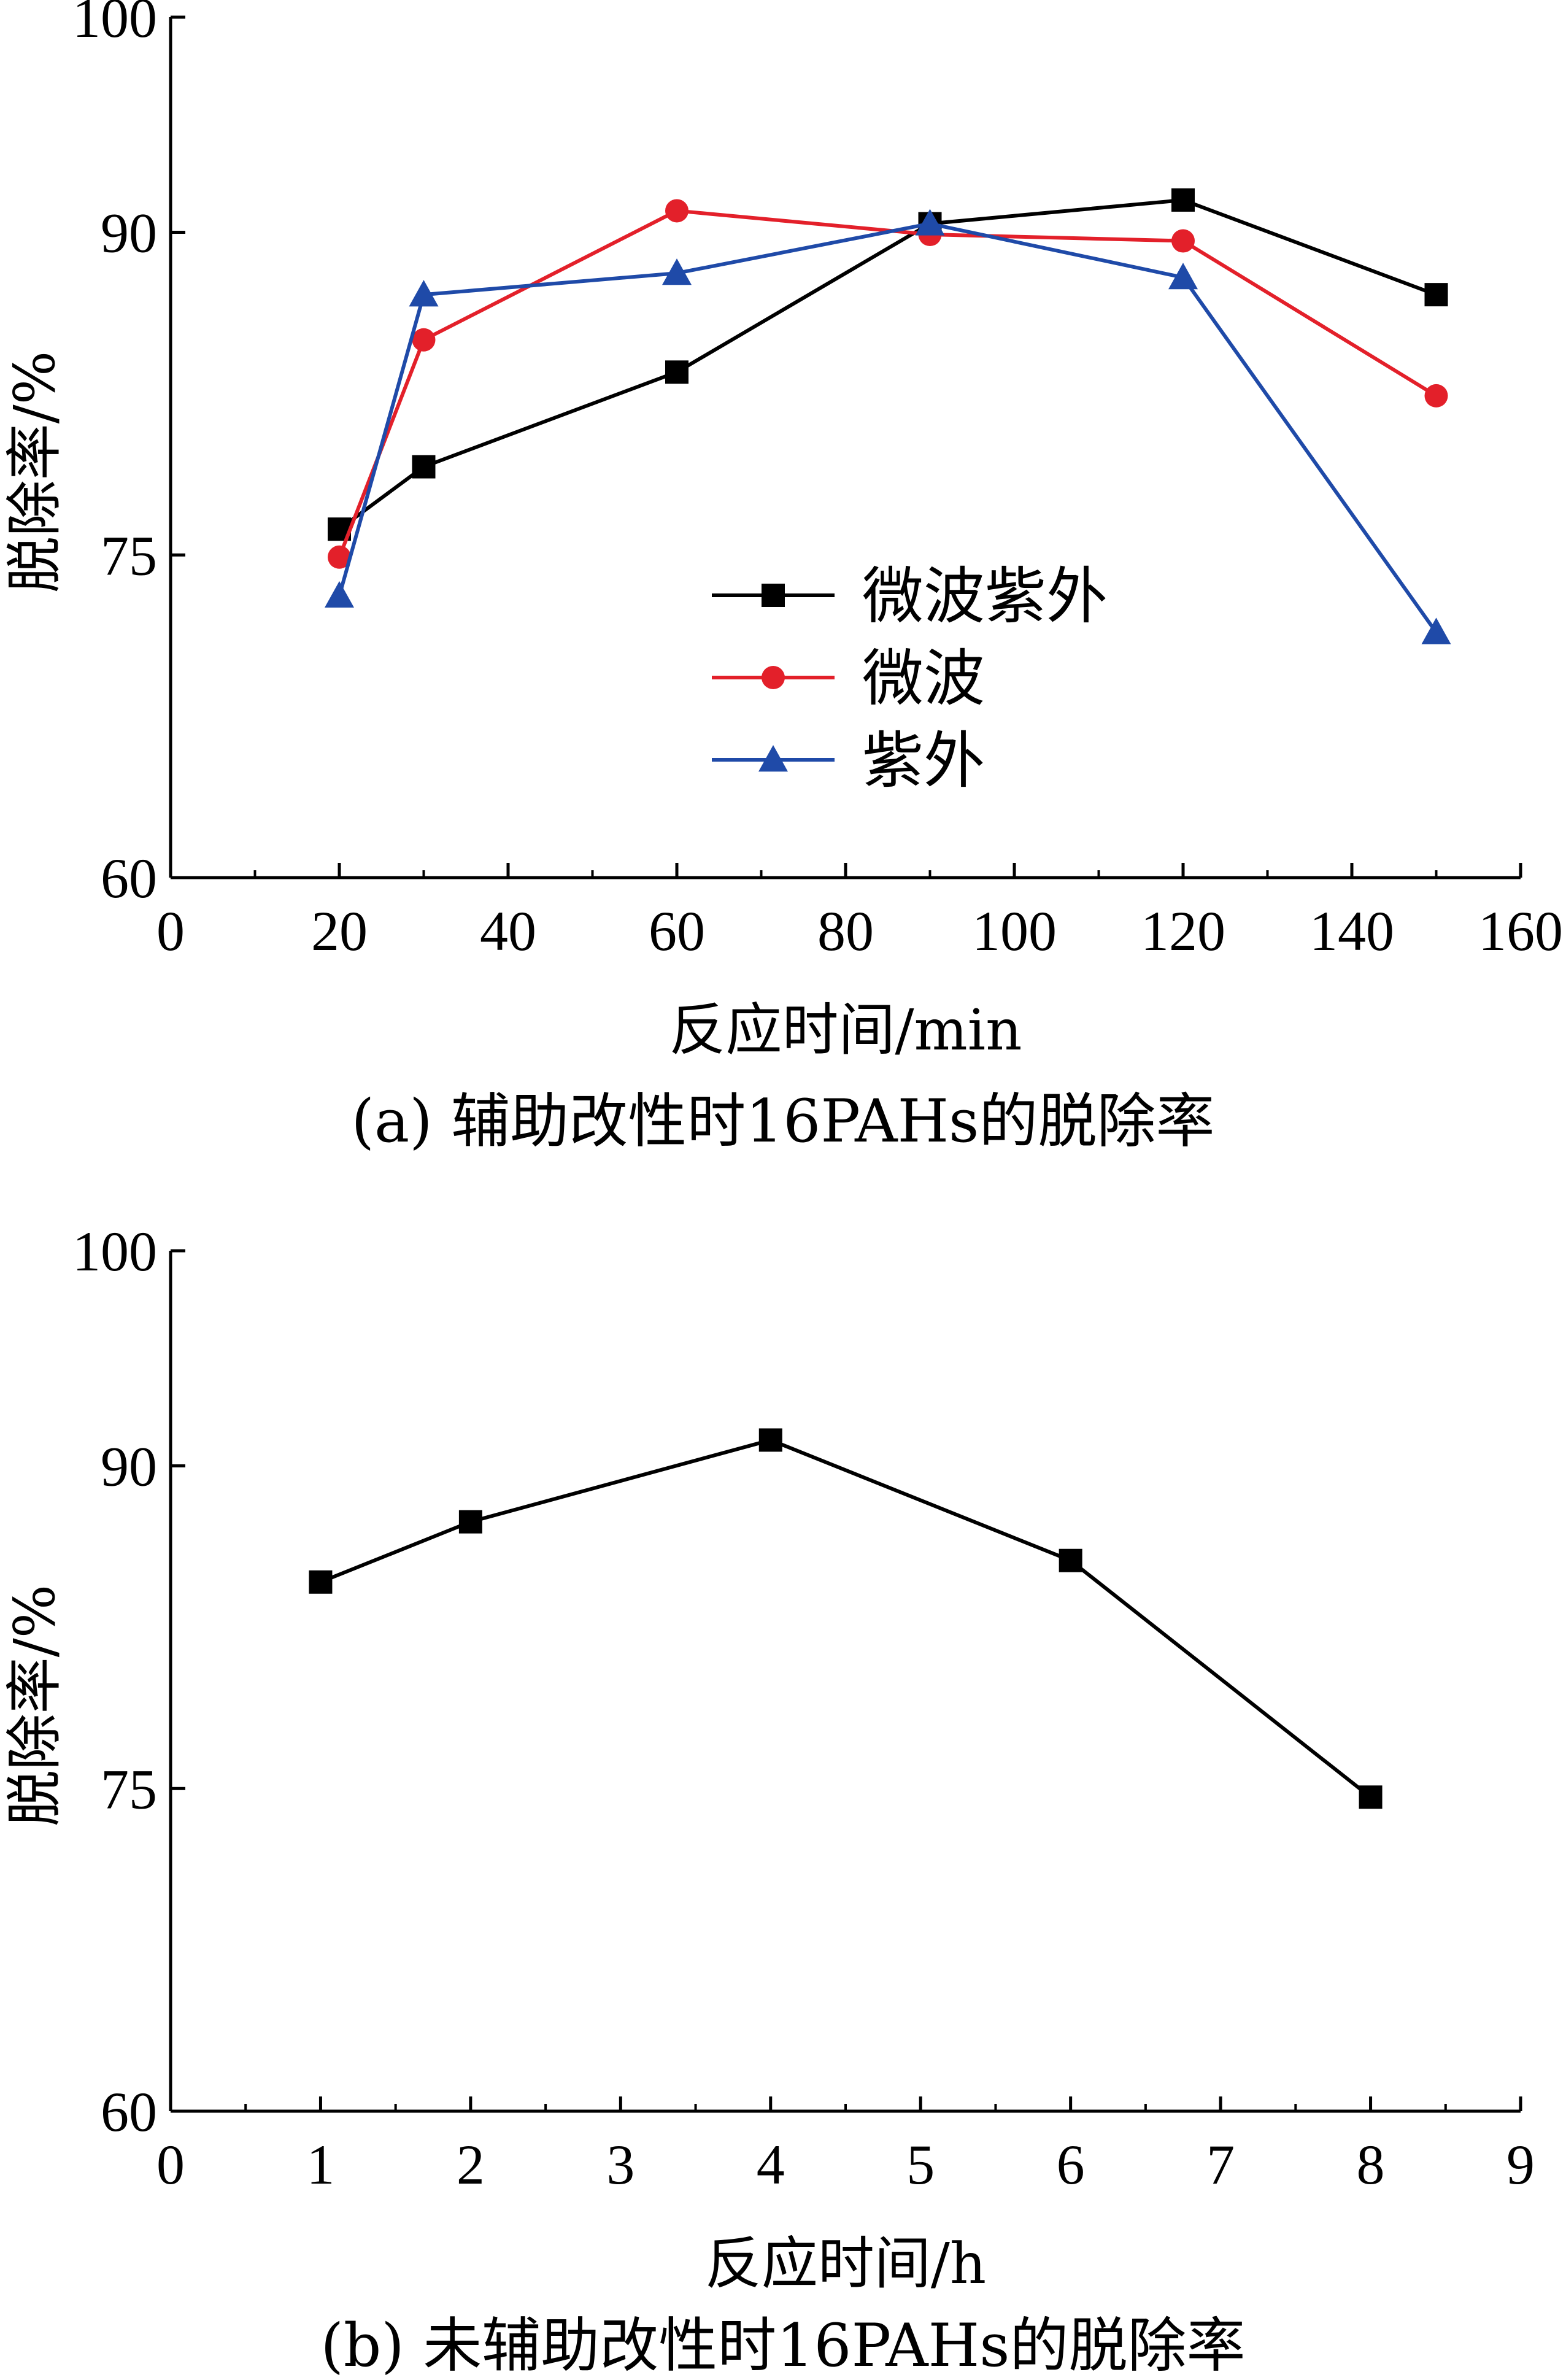 Image resolution: width=1566 pixels, height=2380 pixels. I want to click on x-tick-label: 4, so click(771, 2164).